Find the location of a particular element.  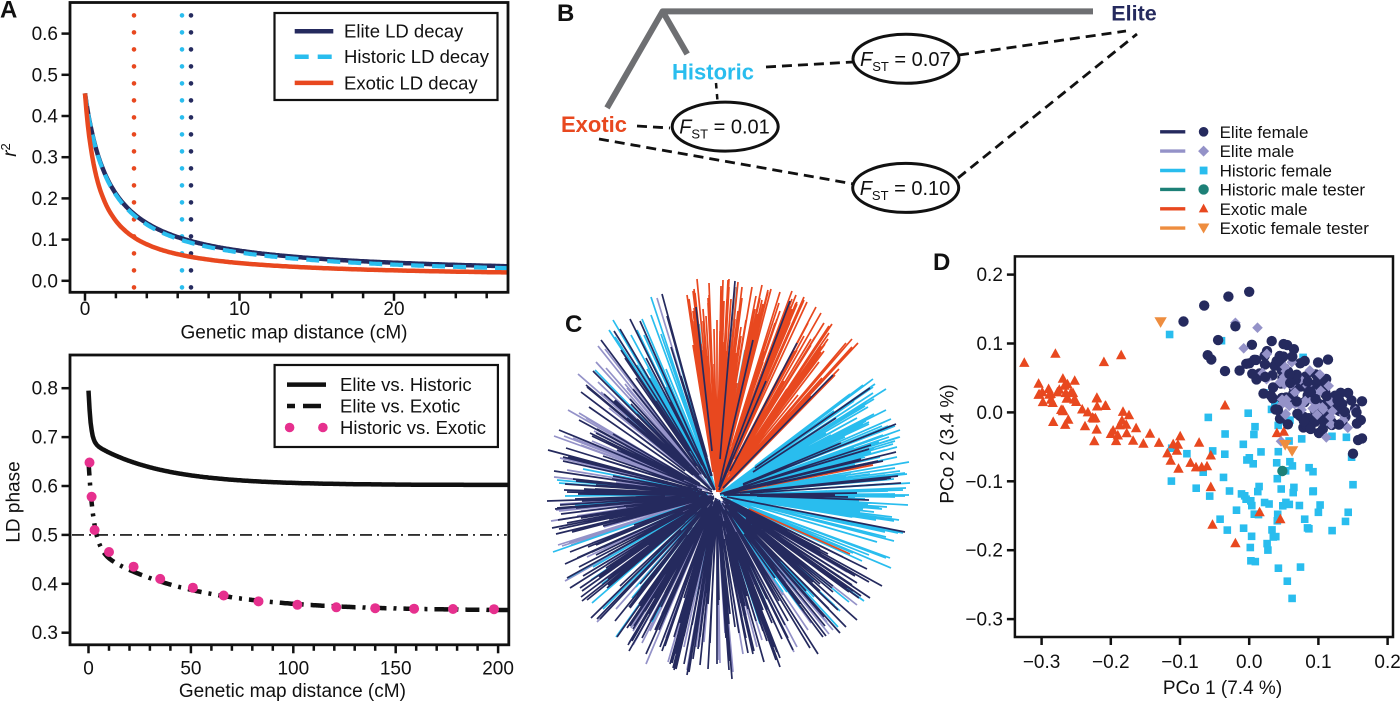

svg-text: Historic male tester is located at coordinates (1293, 189).